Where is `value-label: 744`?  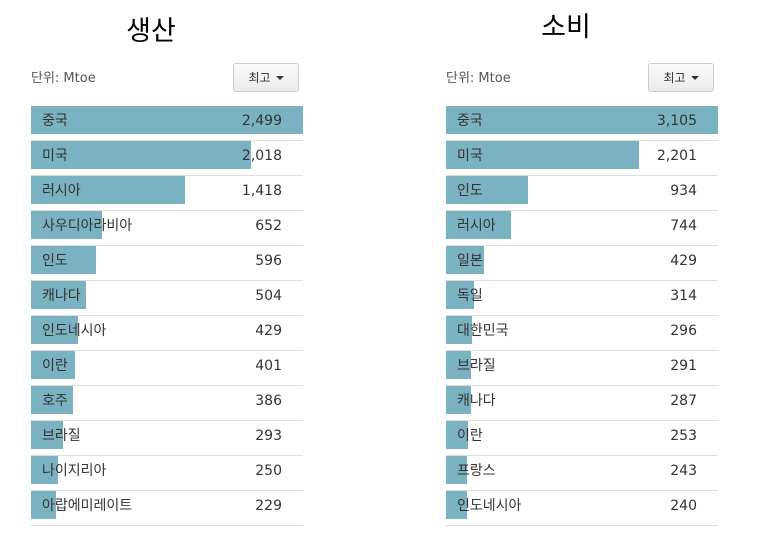
value-label: 744 is located at coordinates (683, 226).